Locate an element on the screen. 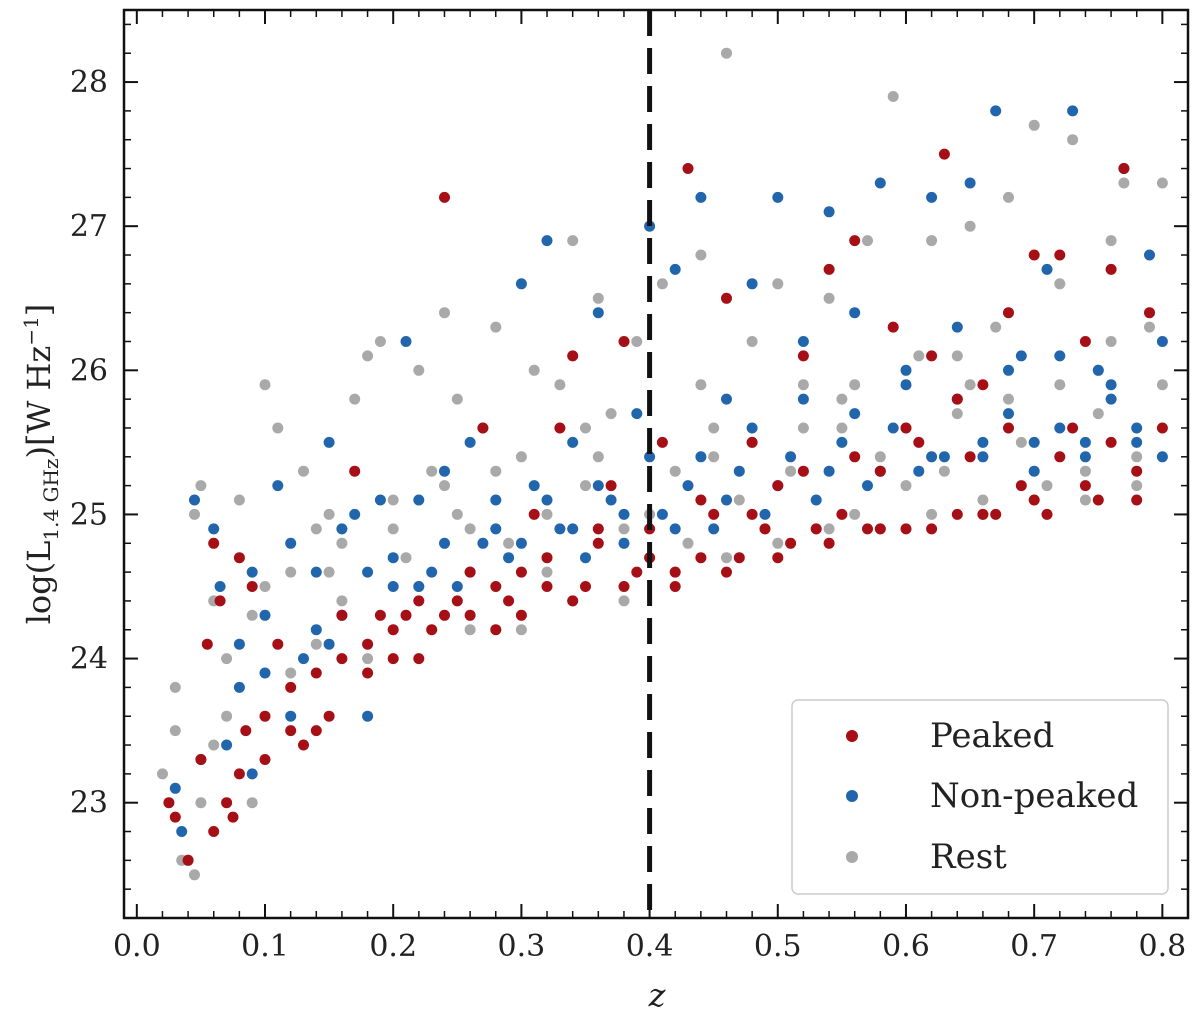 The image size is (1200, 1026). legend: Peaked Non-peaked Rest is located at coordinates (980, 797).